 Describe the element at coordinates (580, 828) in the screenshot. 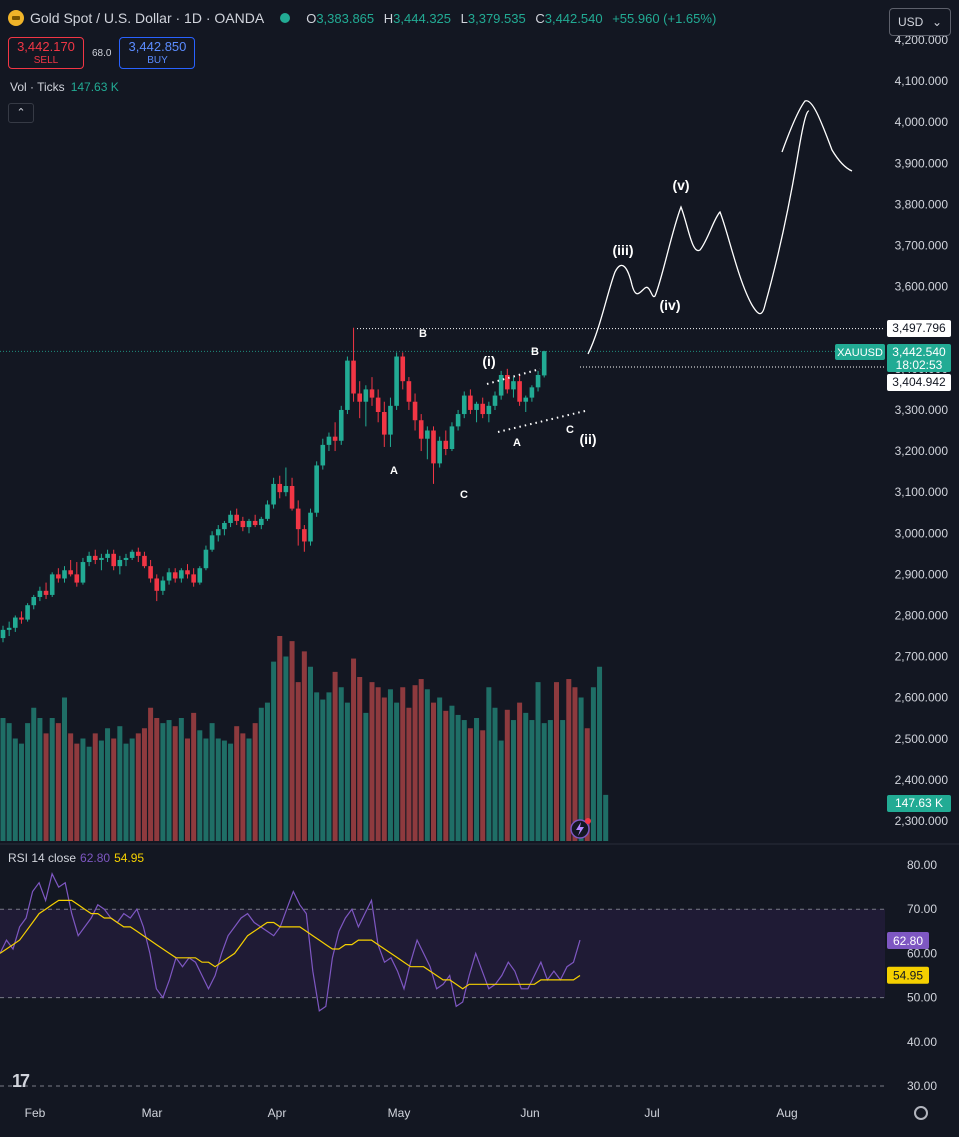

I see `lightning-icon` at that location.